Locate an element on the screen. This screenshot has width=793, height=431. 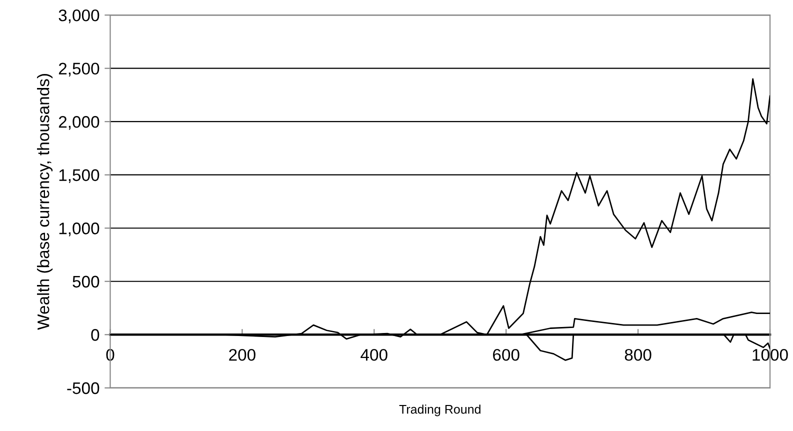
x-tick-label: 800 is located at coordinates (638, 354).